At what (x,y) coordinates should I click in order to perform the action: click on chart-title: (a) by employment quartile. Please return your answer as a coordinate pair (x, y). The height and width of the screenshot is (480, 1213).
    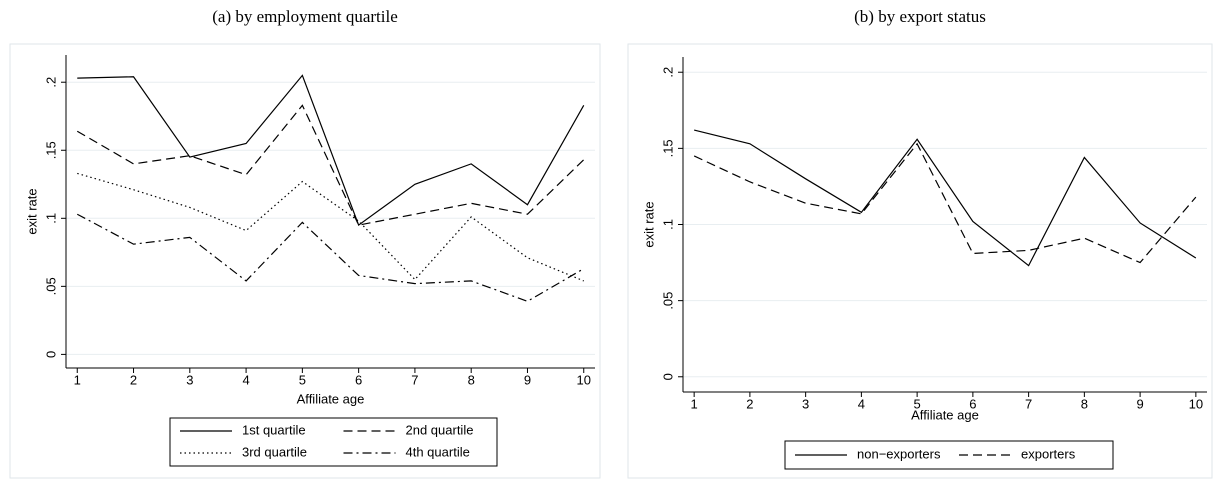
    Looking at the image, I should click on (305, 16).